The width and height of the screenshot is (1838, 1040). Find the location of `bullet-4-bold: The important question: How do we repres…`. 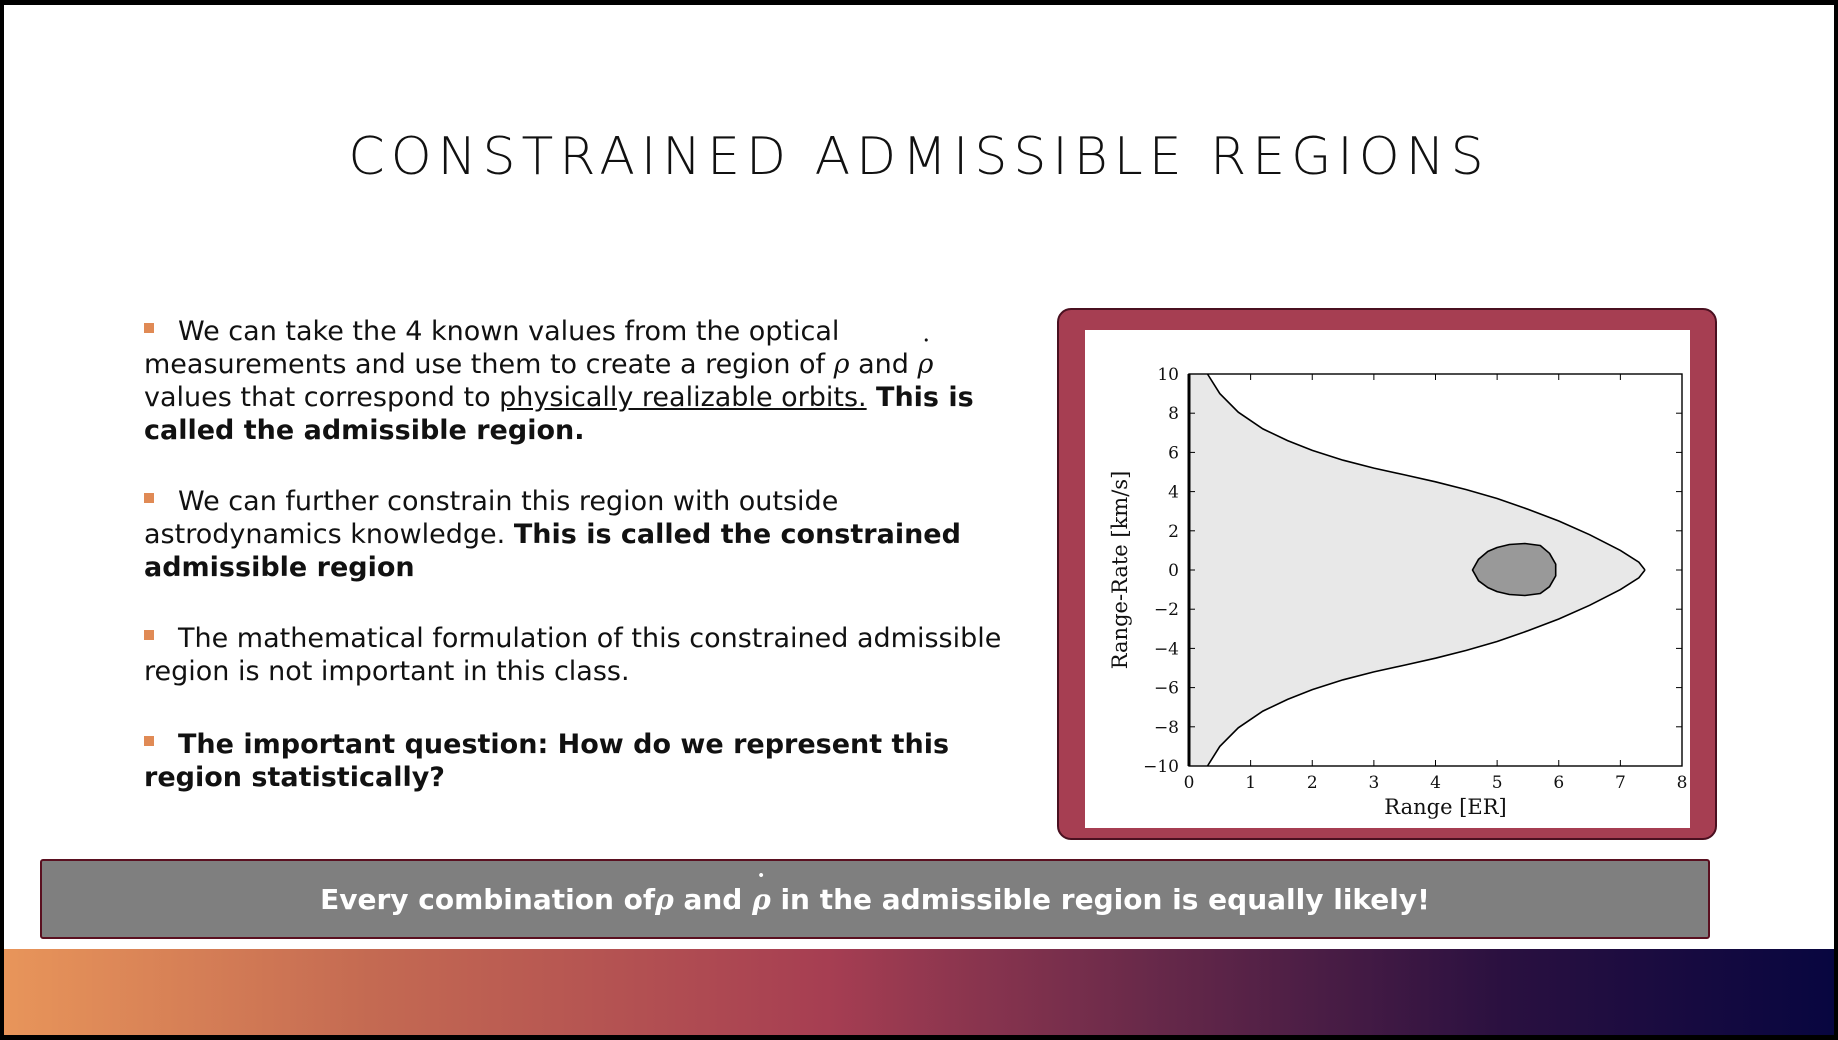

bullet-4-bold: The important question: How do we repres… is located at coordinates (547, 761).